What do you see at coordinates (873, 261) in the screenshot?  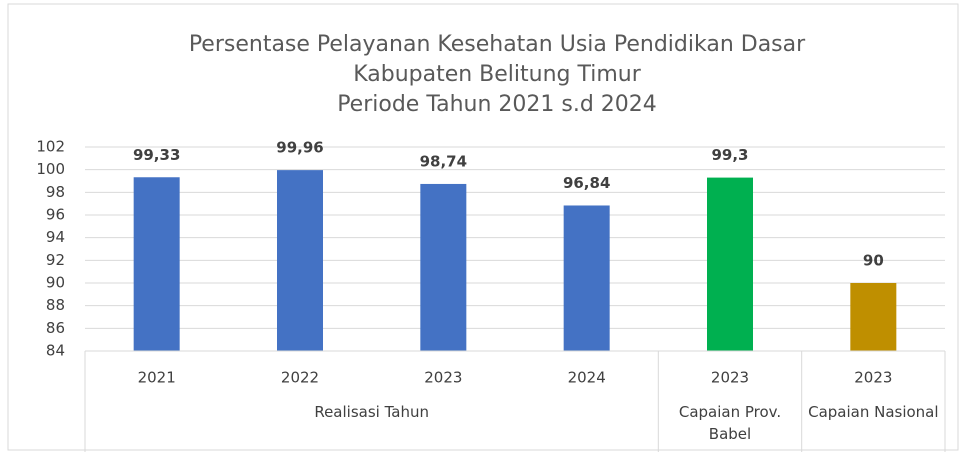 I see `value-label: 90` at bounding box center [873, 261].